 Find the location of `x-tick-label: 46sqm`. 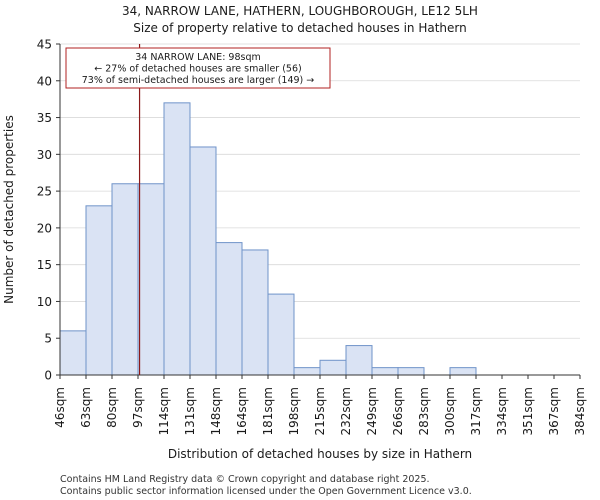

x-tick-label: 46sqm is located at coordinates (60, 407).